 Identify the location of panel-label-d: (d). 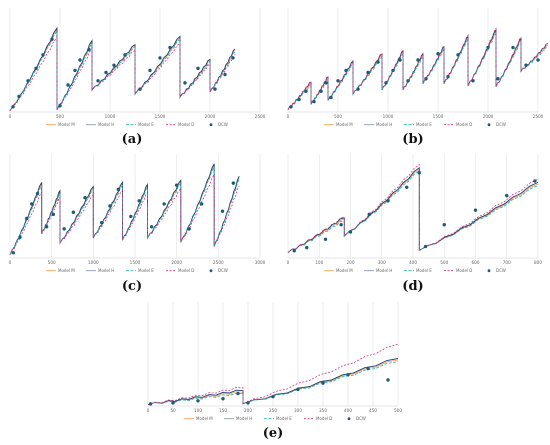
(413, 286).